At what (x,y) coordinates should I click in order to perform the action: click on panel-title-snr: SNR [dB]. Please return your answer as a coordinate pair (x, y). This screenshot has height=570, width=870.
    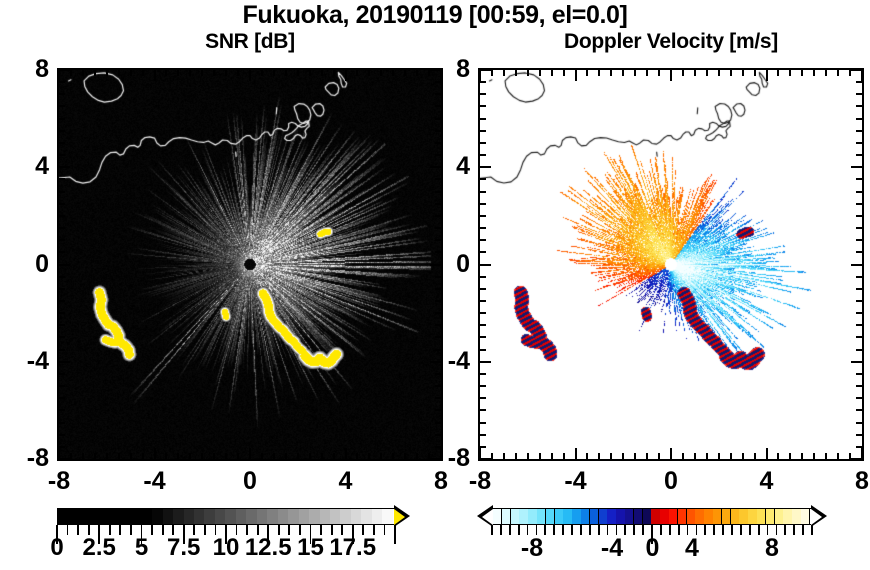
    Looking at the image, I should click on (250, 41).